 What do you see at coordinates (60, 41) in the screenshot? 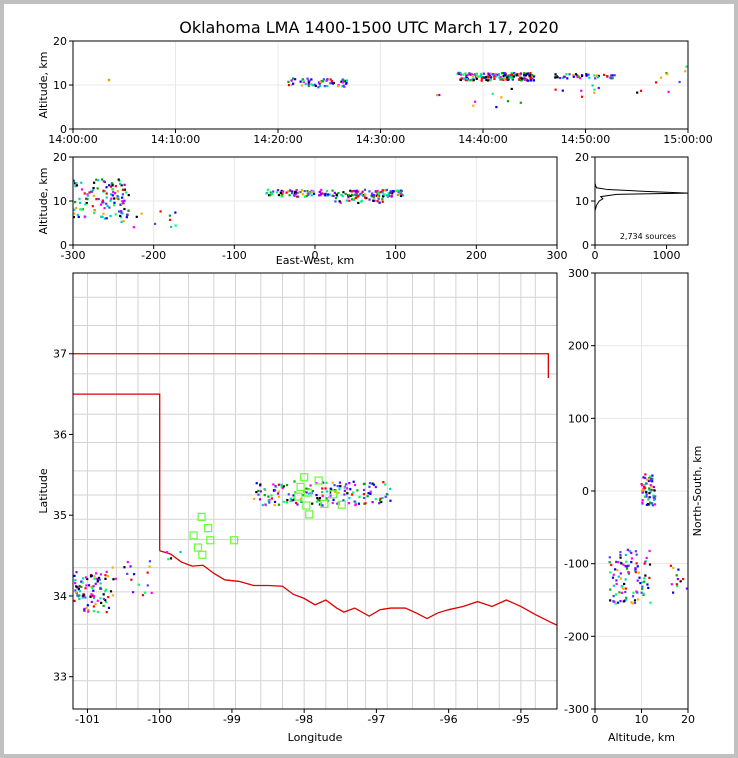
I see `y-tick-label: 20` at bounding box center [60, 41].